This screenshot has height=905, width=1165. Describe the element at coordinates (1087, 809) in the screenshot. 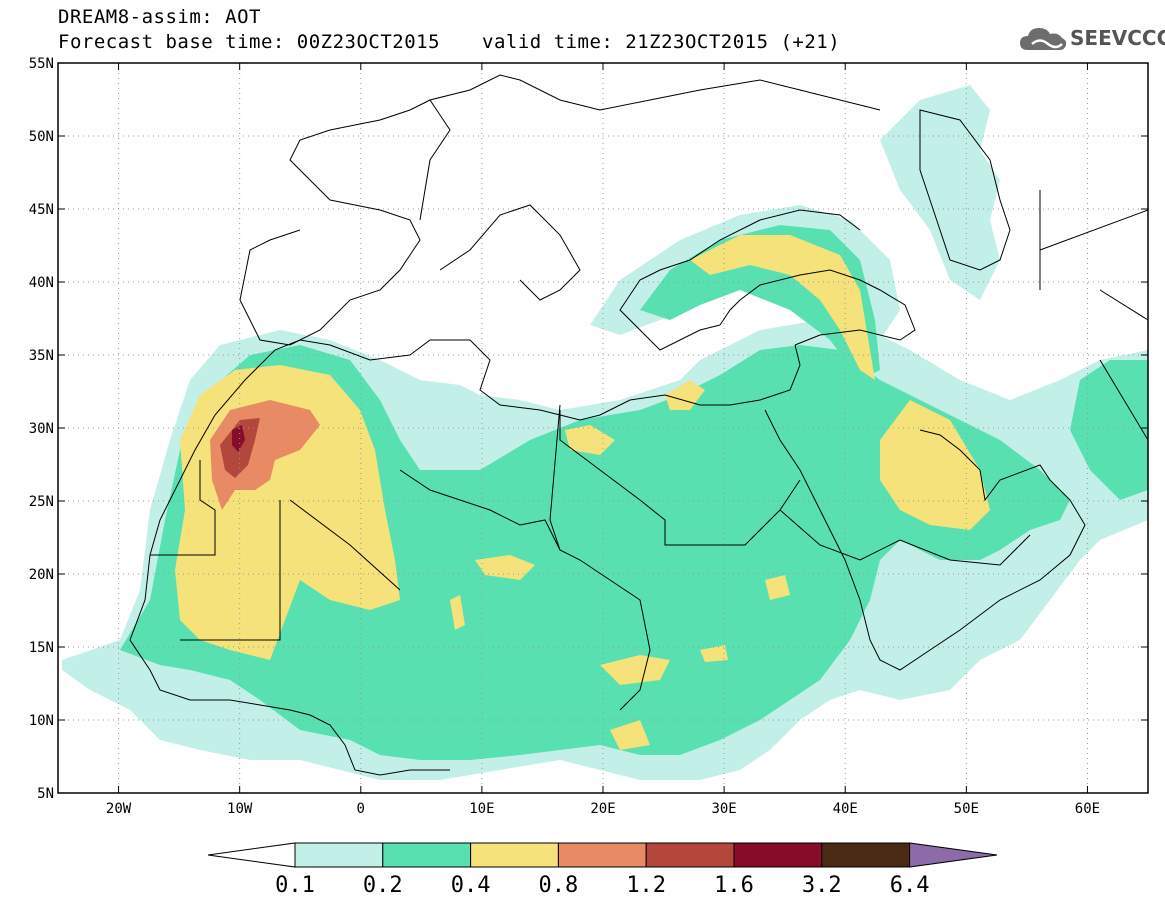

I see `lon-tick-label: 60E` at that location.